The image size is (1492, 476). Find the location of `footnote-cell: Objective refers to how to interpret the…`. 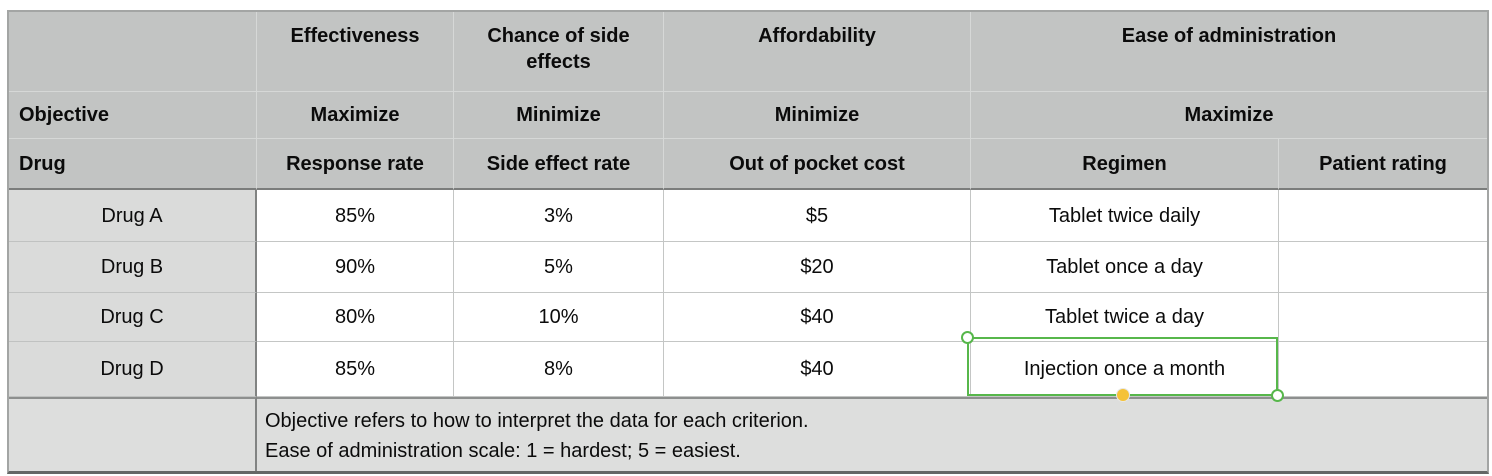

footnote-cell: Objective refers to how to interpret the… is located at coordinates (872, 434).